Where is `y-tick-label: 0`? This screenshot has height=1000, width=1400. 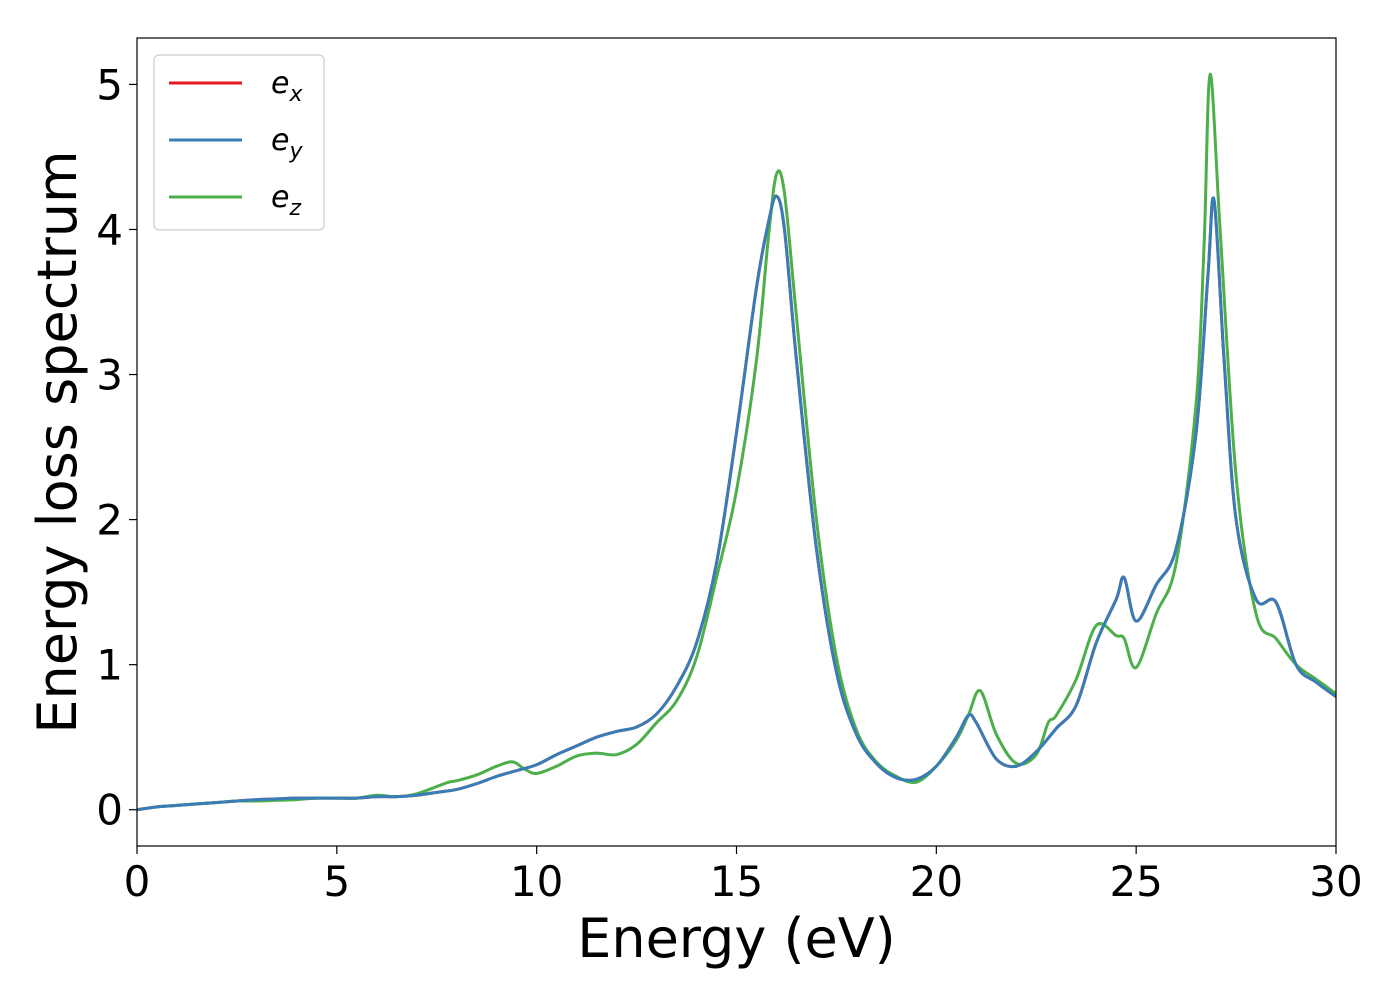
y-tick-label: 0 is located at coordinates (109, 810).